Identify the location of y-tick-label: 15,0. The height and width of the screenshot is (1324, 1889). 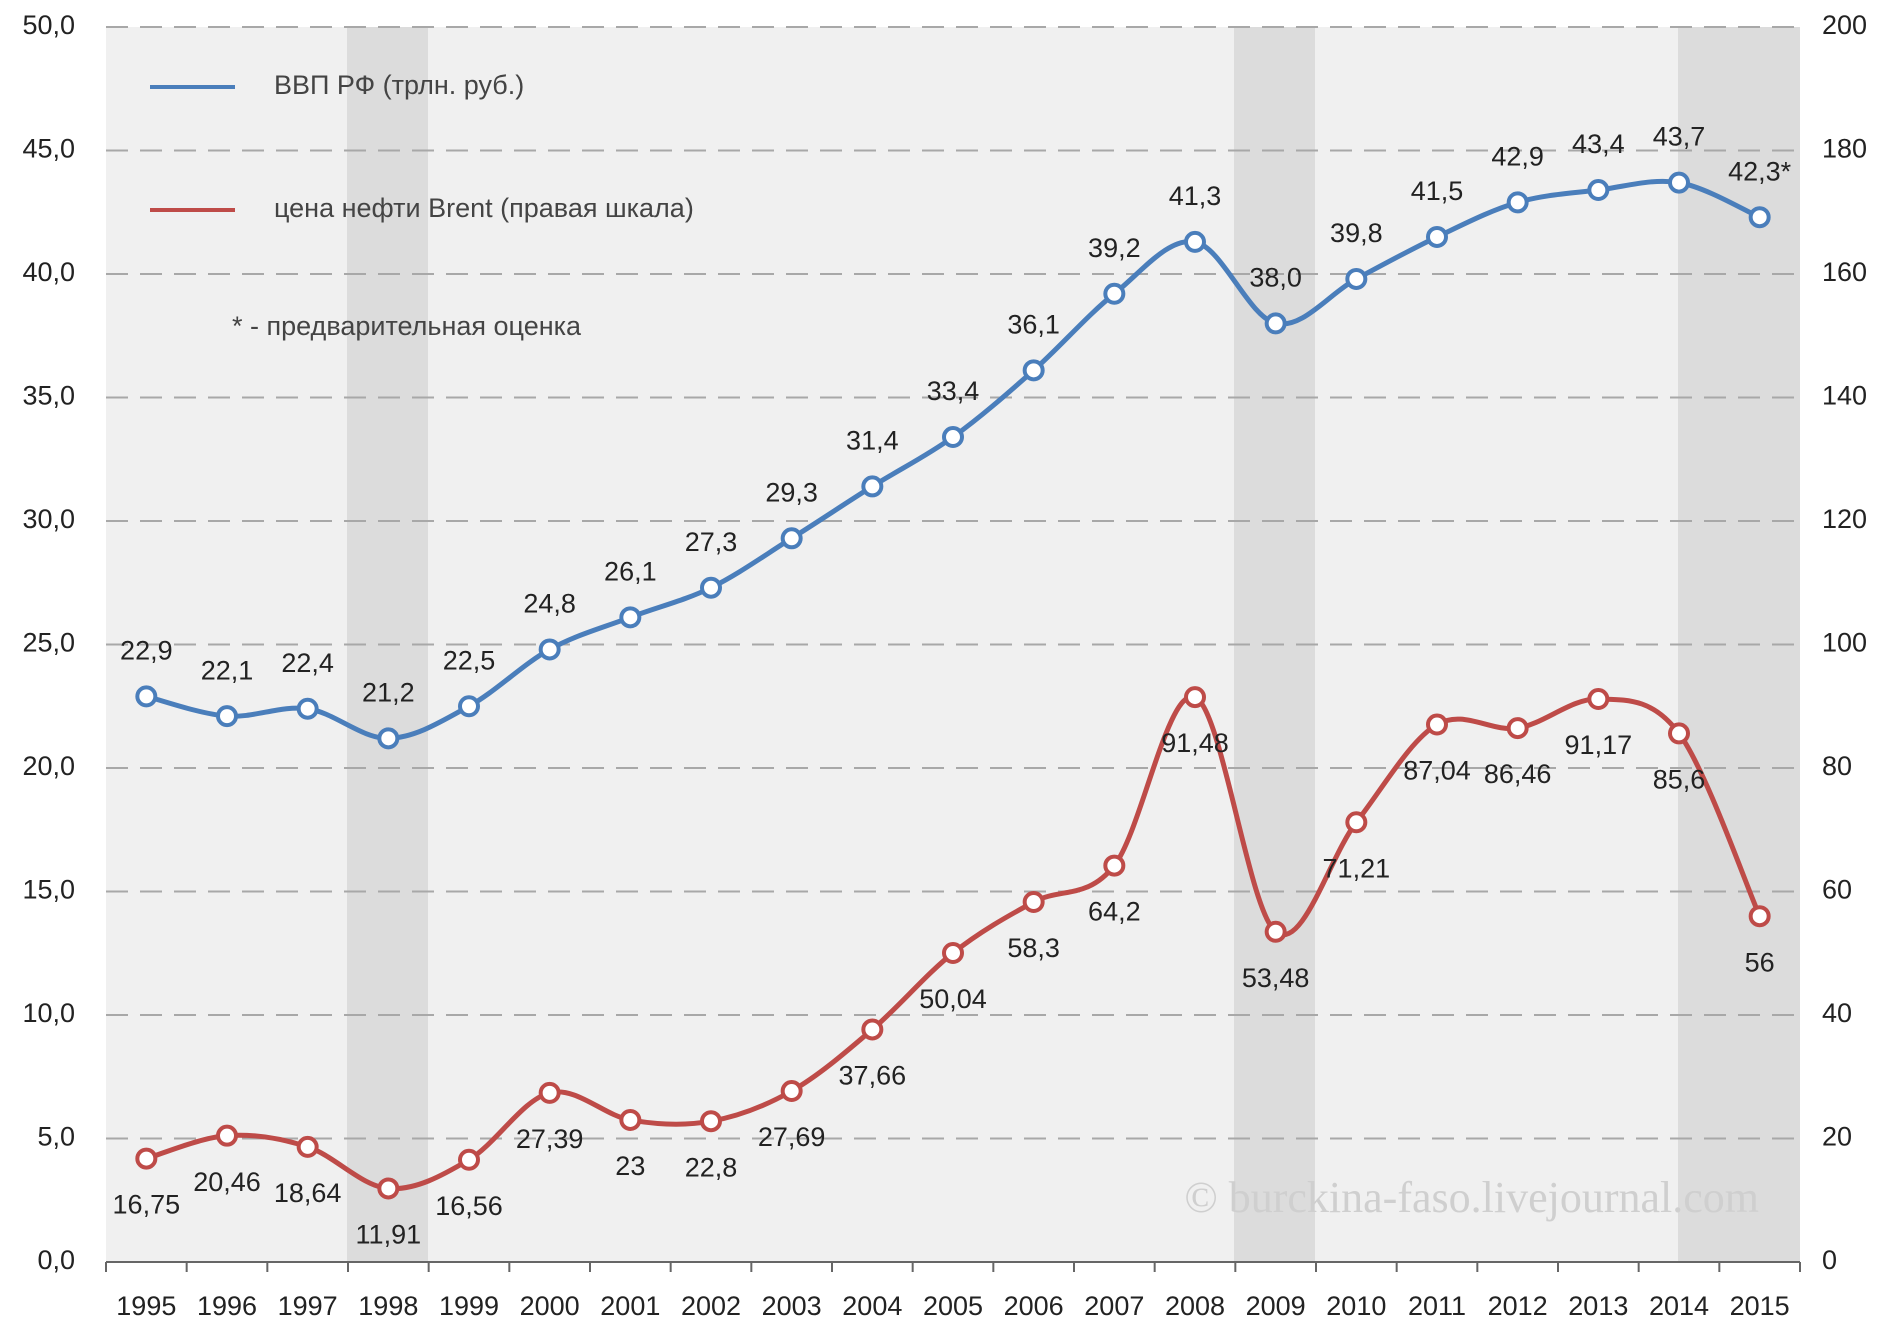
(48, 890).